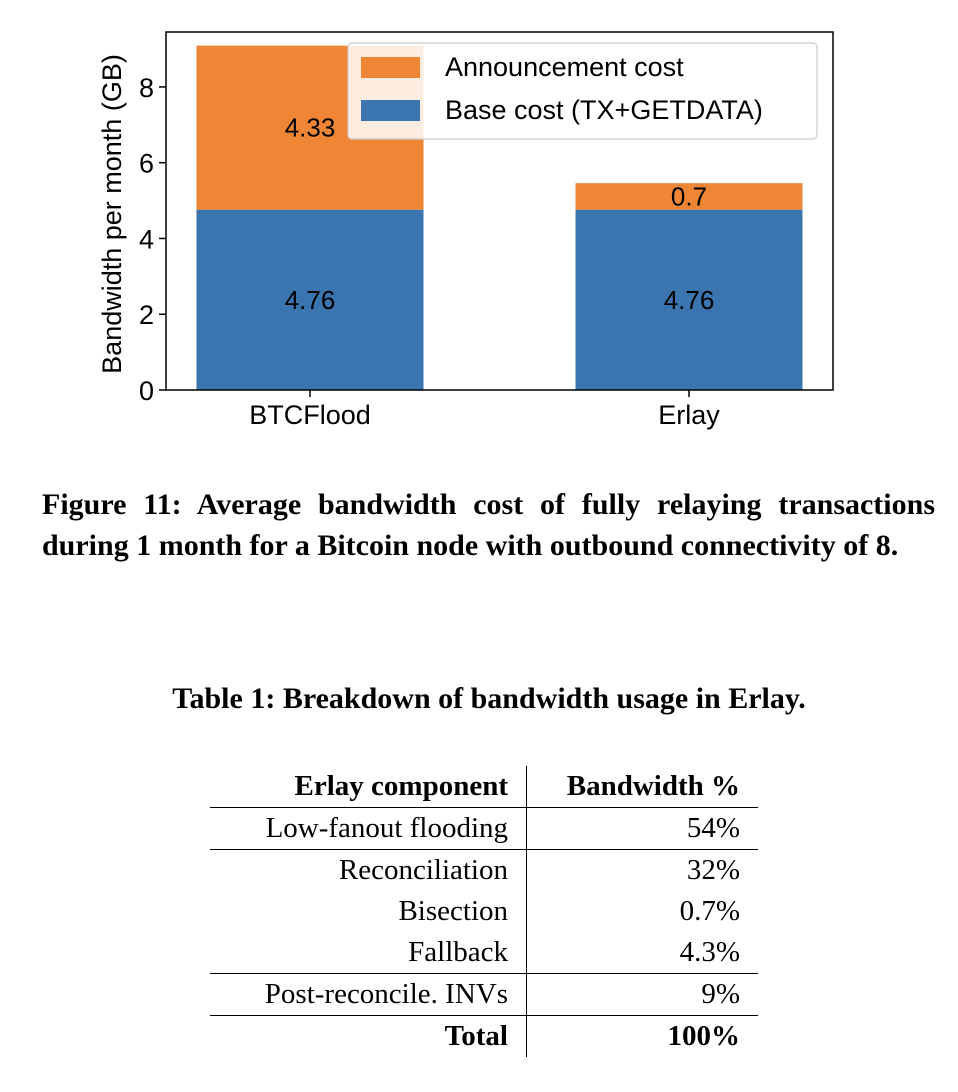 Image resolution: width=958 pixels, height=1092 pixels. I want to click on table-row: Bisection 0.7%, so click(484, 911).